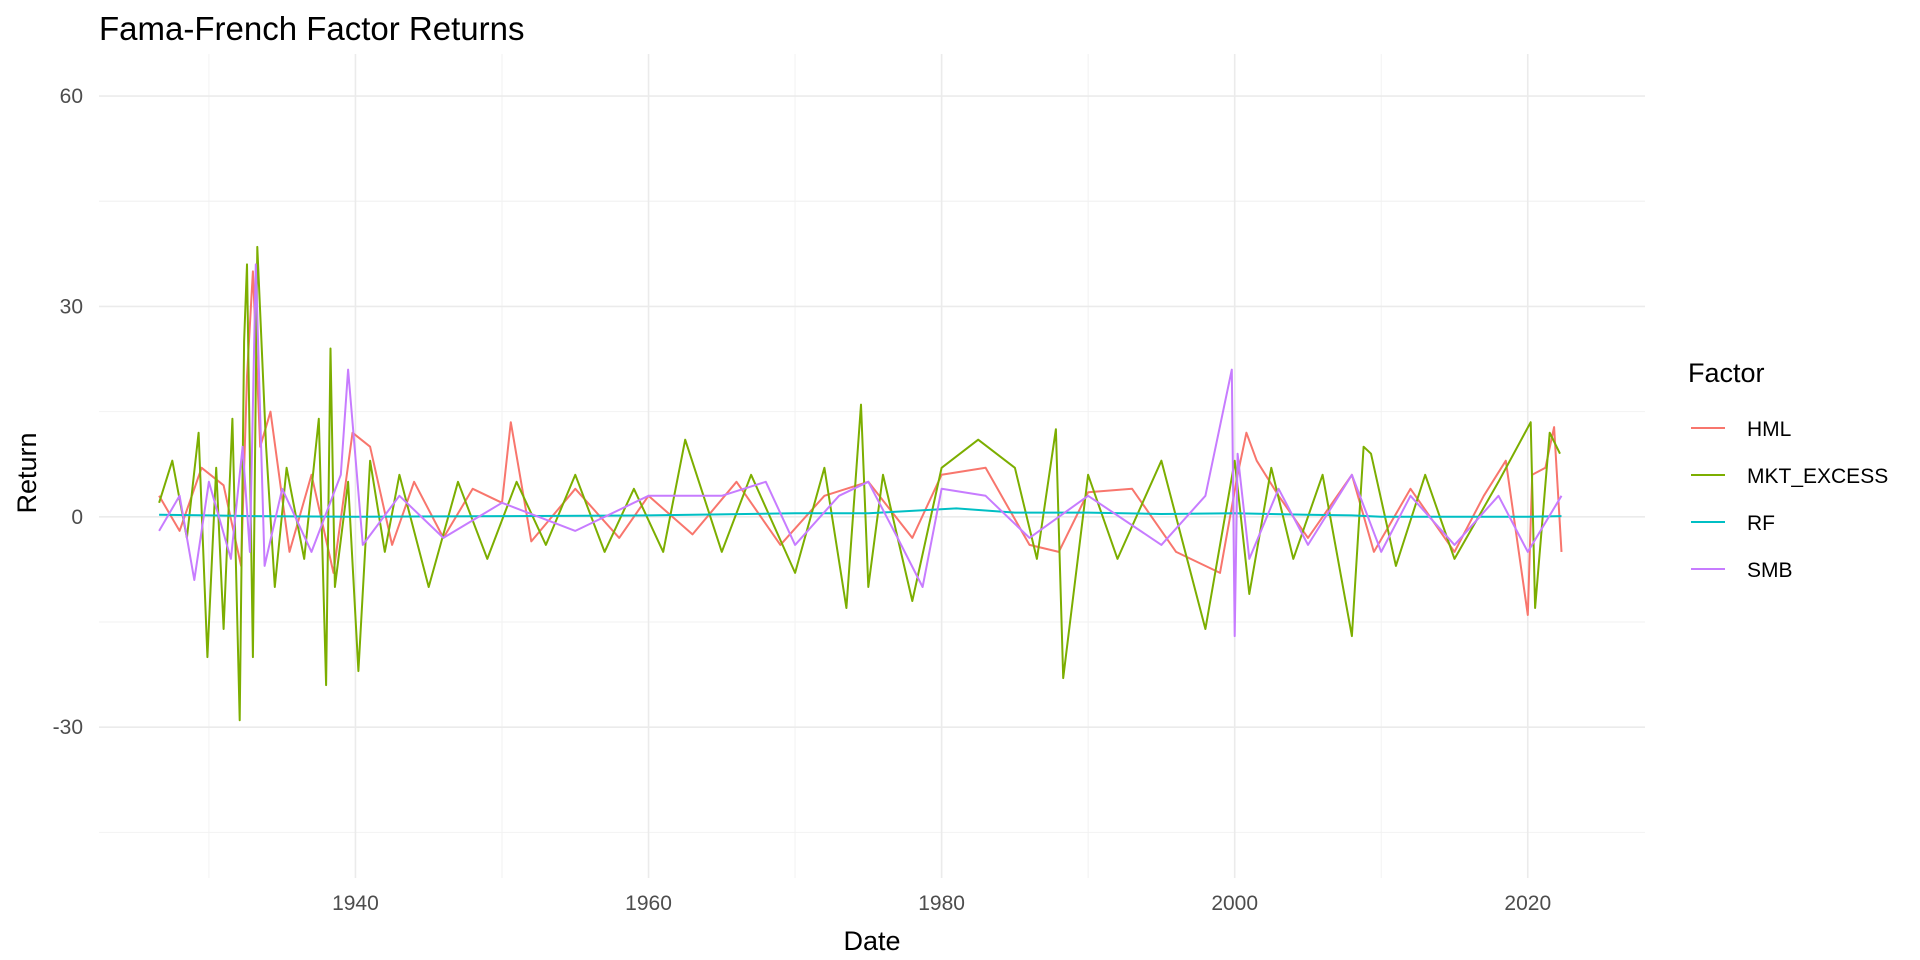 Image resolution: width=1920 pixels, height=960 pixels. Describe the element at coordinates (71, 96) in the screenshot. I see `y-tick-label: 60` at that location.